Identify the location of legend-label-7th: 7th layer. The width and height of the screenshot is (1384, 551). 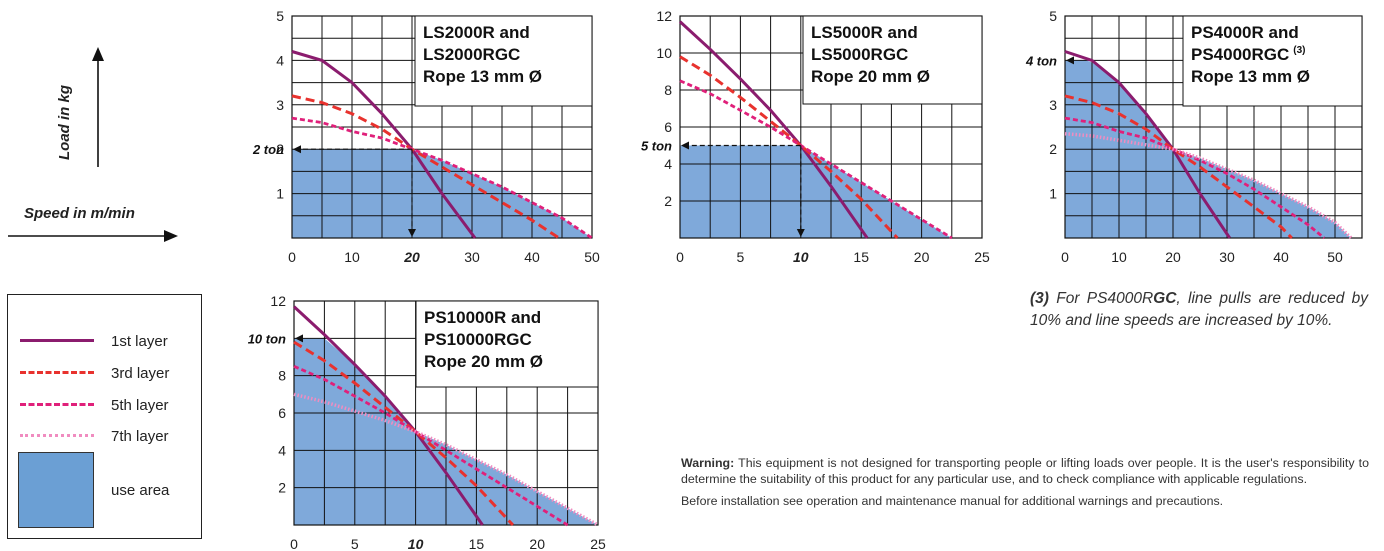
(140, 436).